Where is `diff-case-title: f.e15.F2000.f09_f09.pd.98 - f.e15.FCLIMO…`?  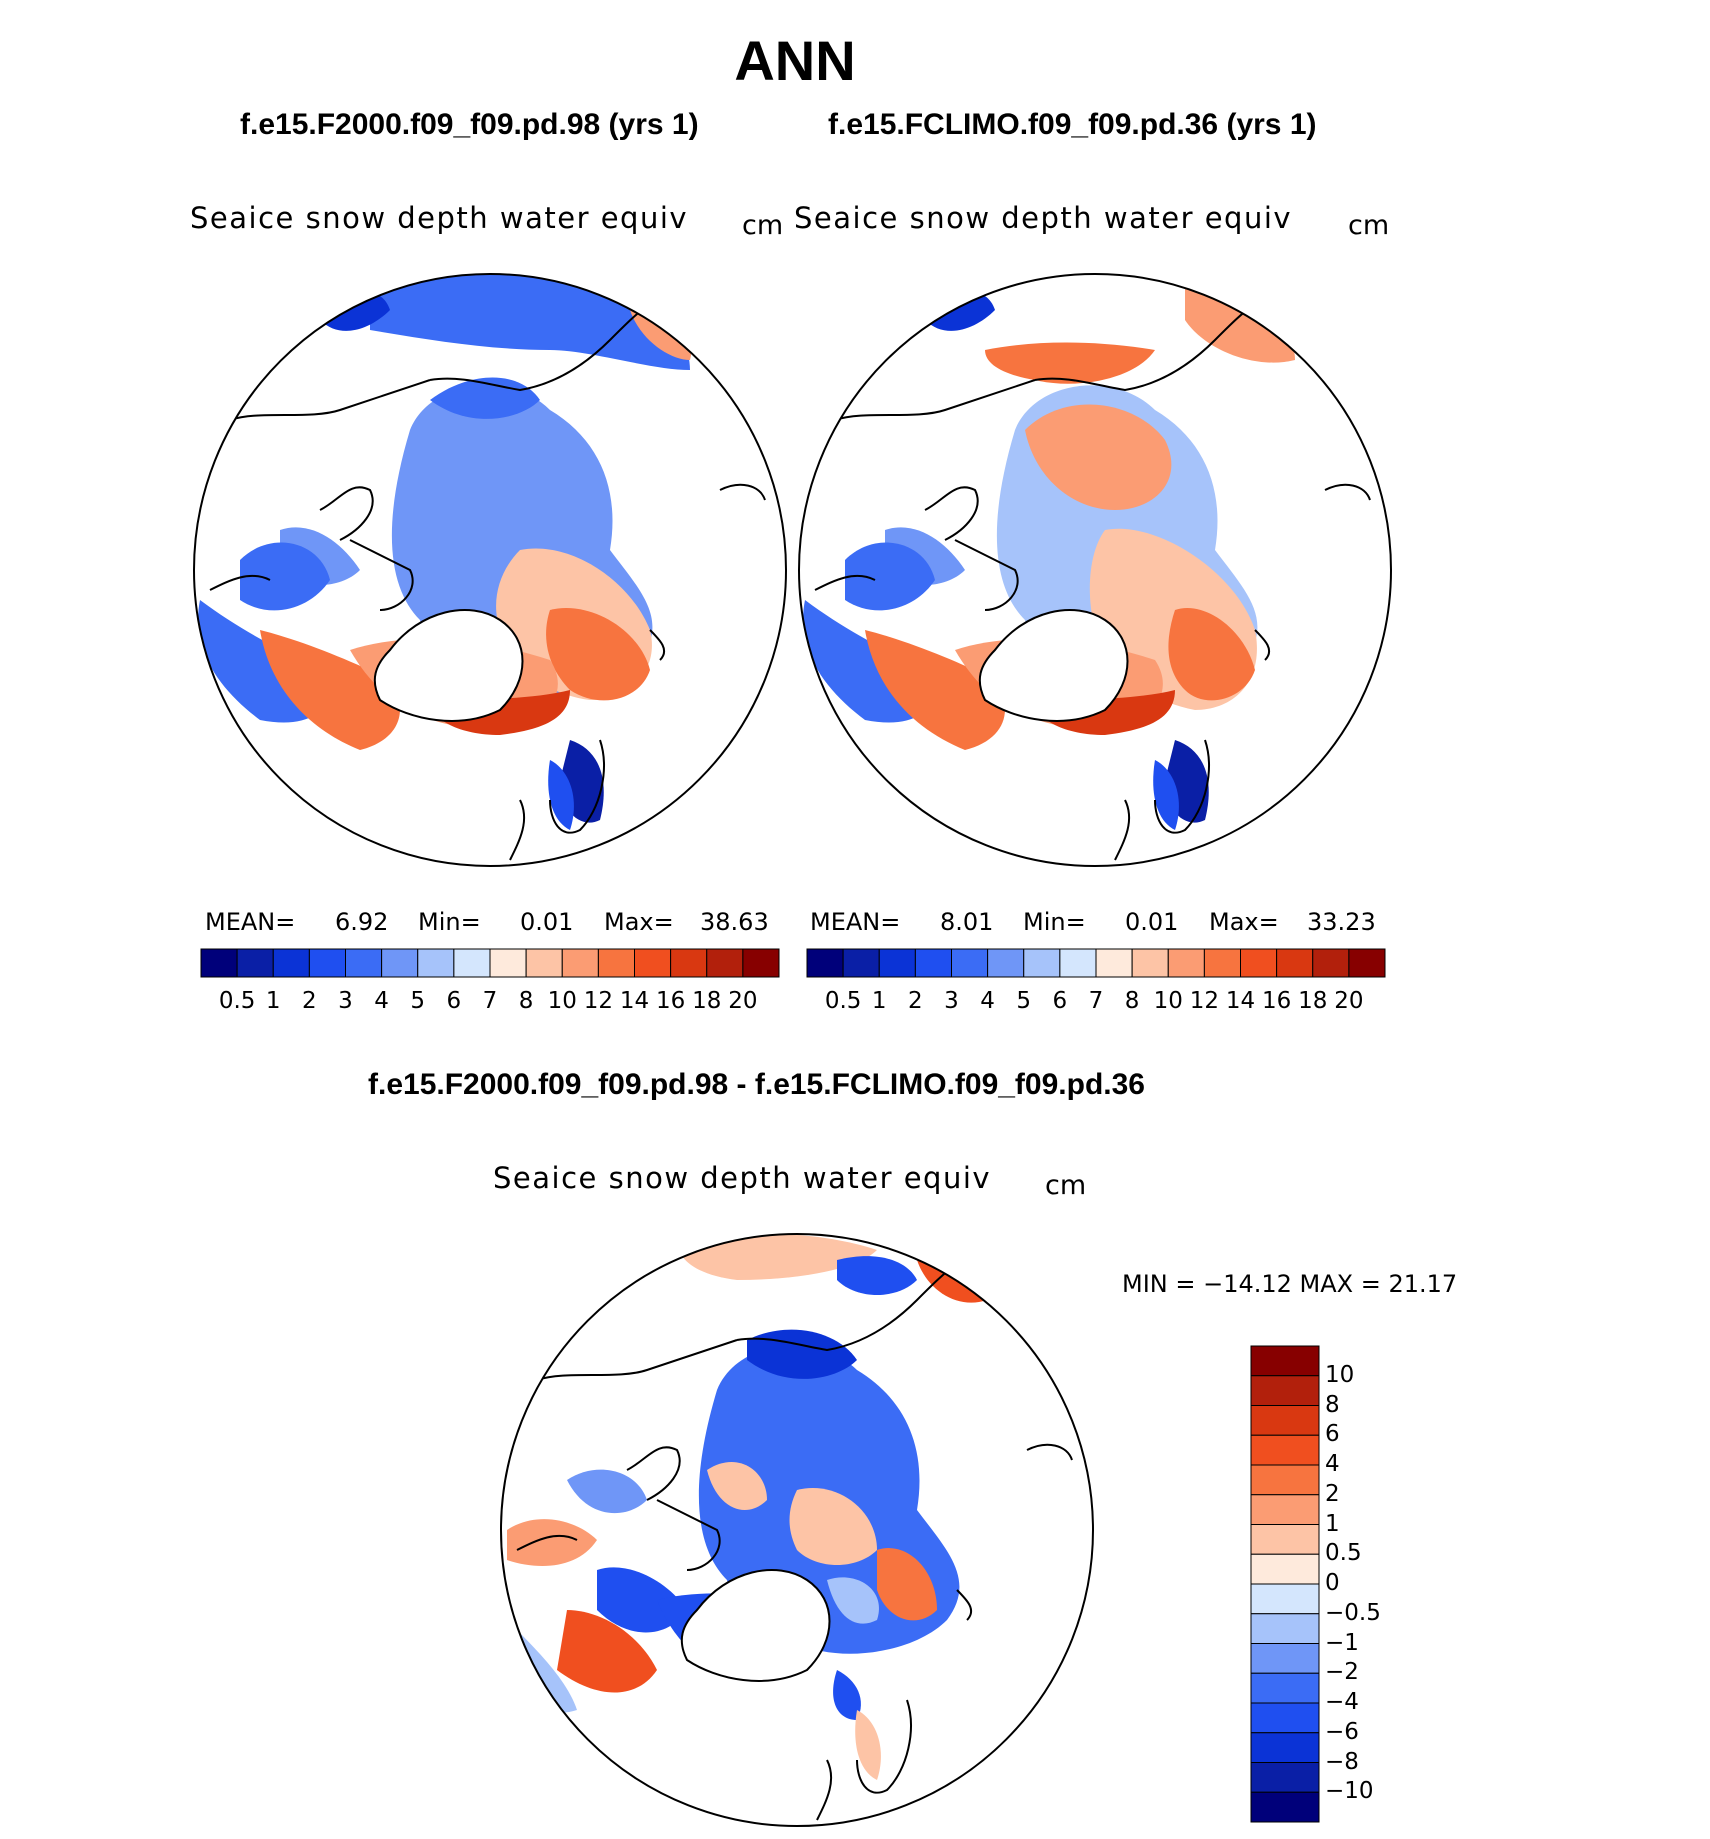 diff-case-title: f.e15.F2000.f09_f09.pd.98 - f.e15.FCLIMO… is located at coordinates (756, 1084).